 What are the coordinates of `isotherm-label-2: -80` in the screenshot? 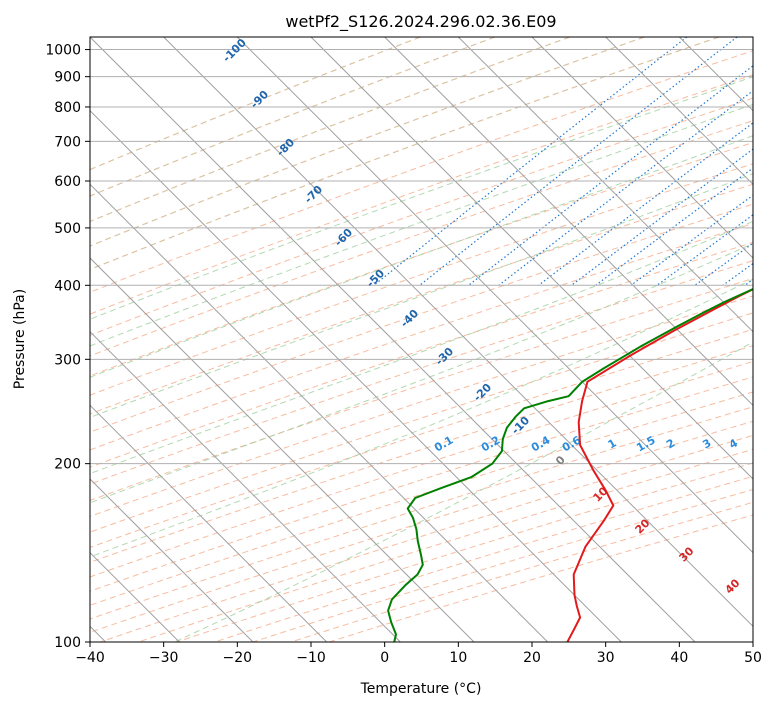 It's located at (285, 147).